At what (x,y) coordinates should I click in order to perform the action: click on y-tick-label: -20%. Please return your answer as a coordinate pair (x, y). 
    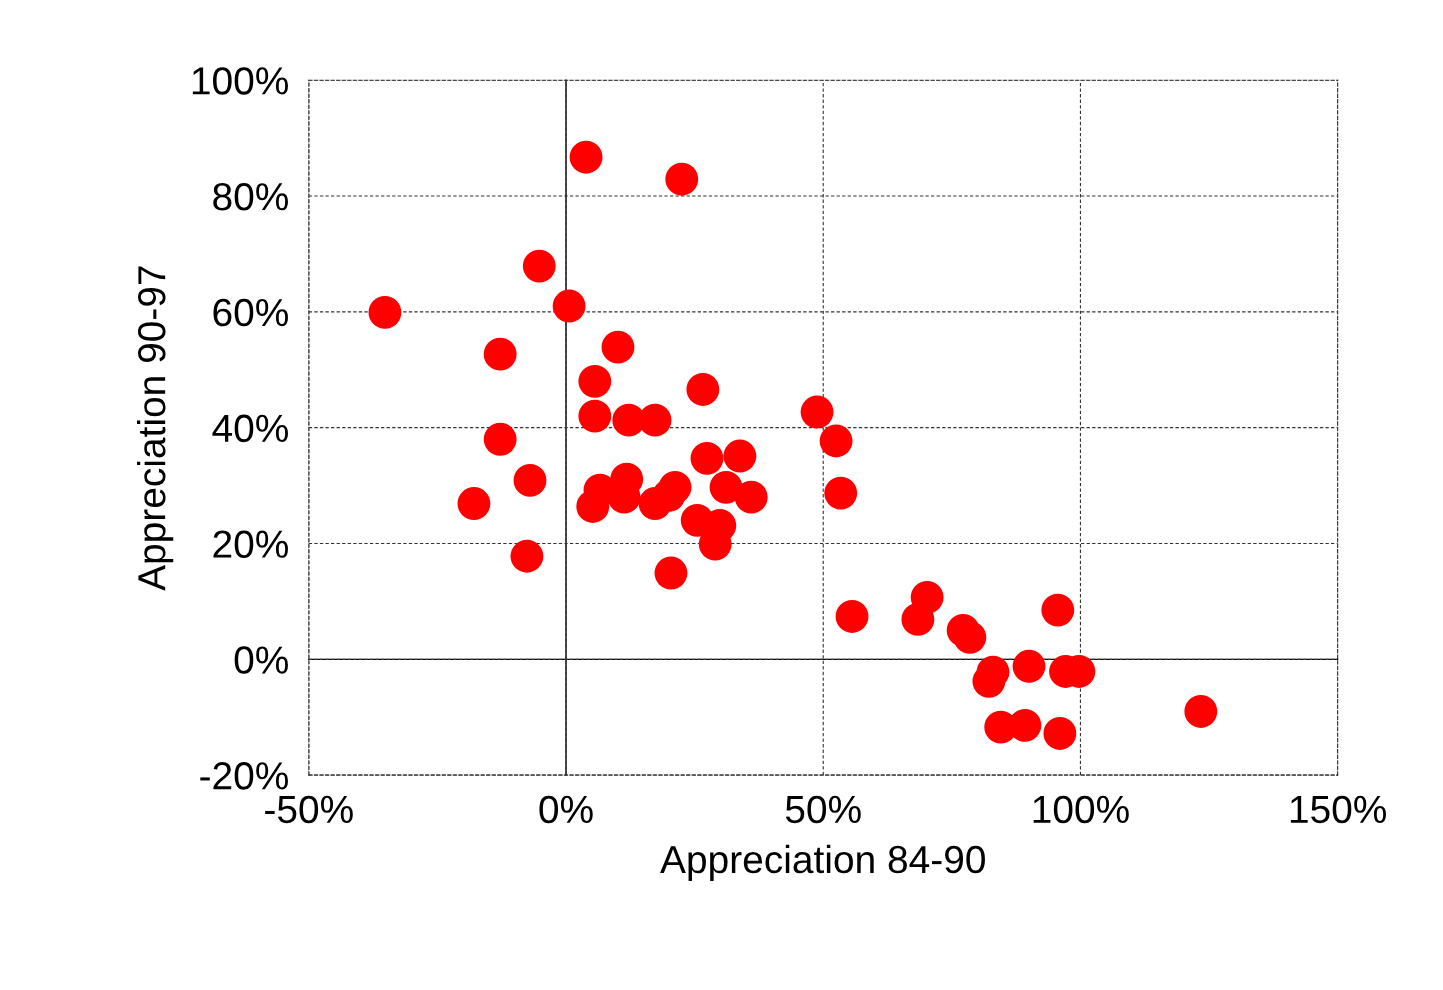
    Looking at the image, I should click on (244, 776).